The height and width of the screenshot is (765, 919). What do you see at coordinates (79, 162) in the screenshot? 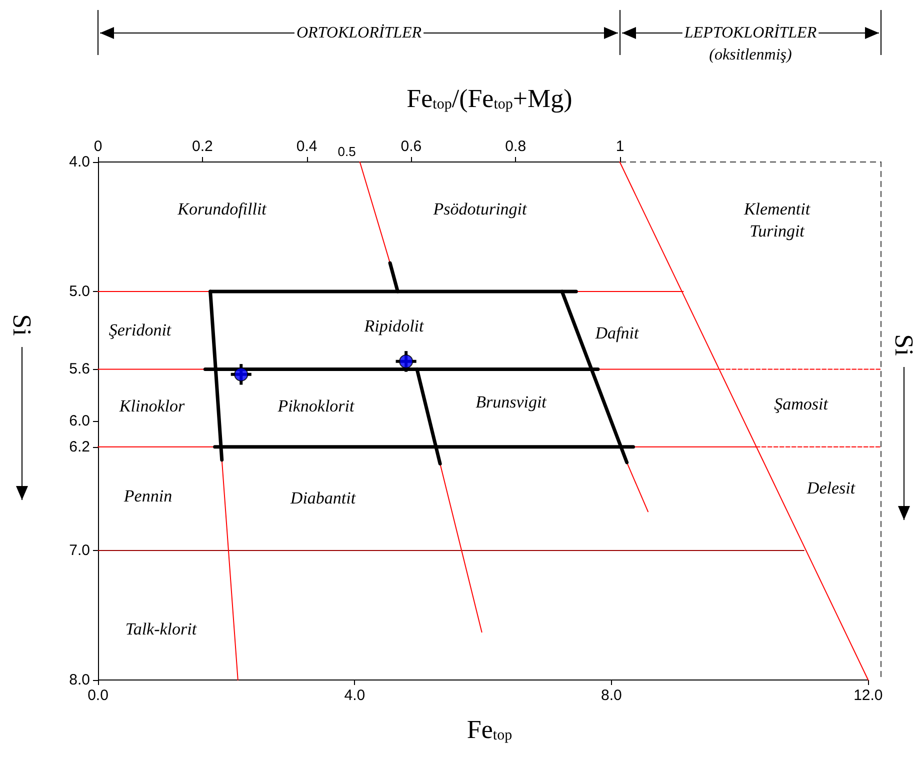
I see `y-tick-label: 4.0` at bounding box center [79, 162].